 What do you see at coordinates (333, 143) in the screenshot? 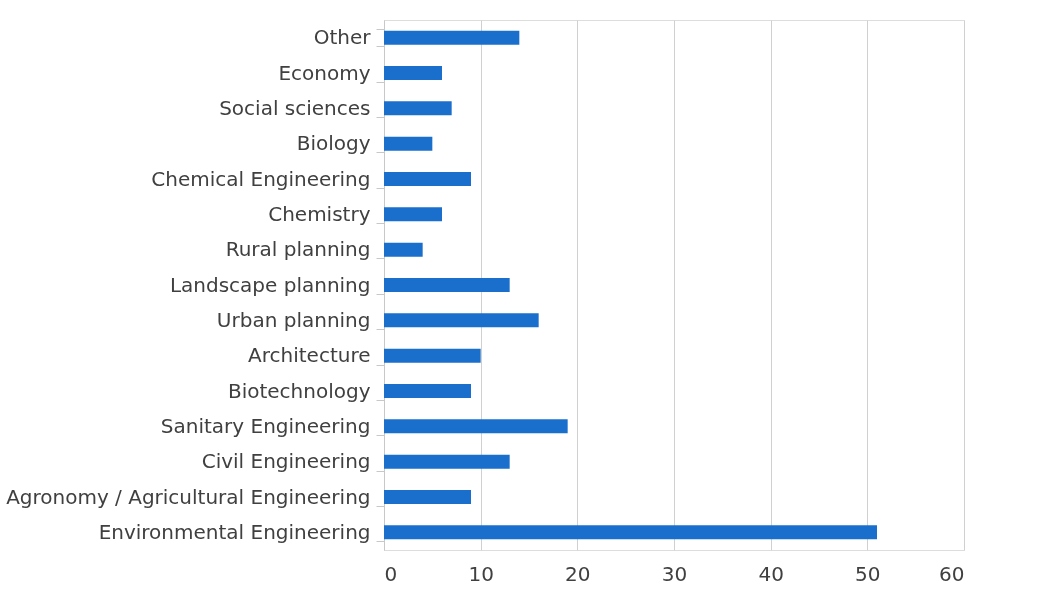
I see `y-tick-label: Biology` at bounding box center [333, 143].